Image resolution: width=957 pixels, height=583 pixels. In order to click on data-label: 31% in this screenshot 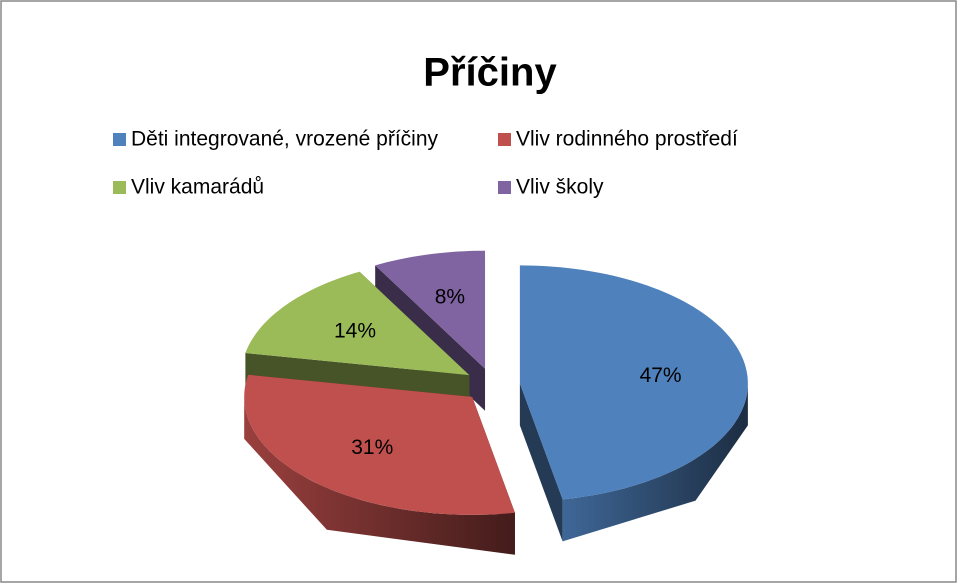, I will do `click(372, 447)`.